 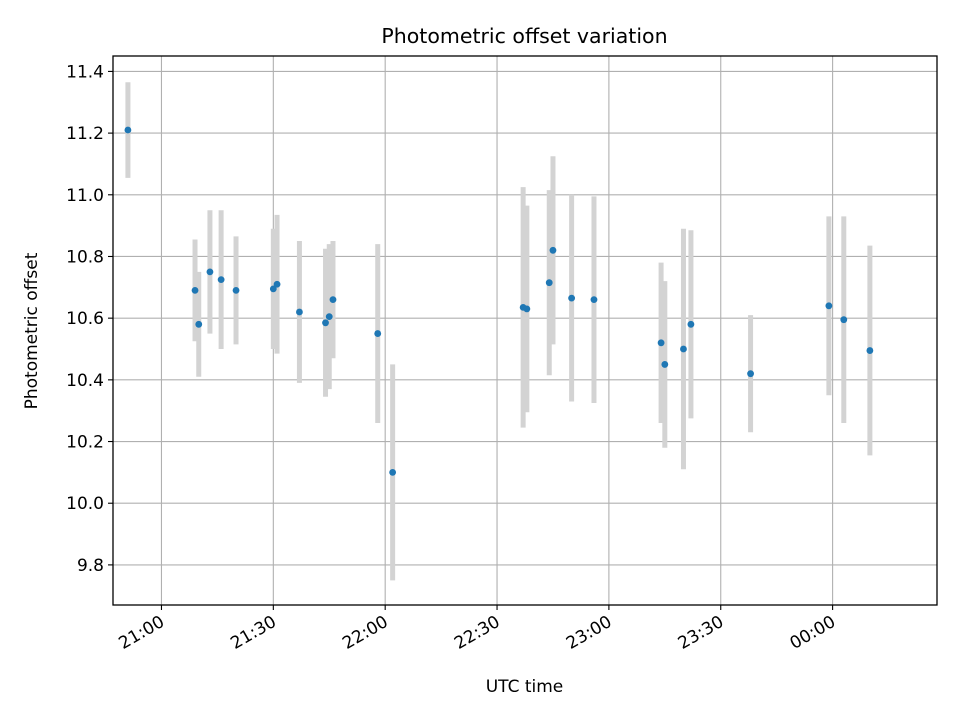 What do you see at coordinates (85, 72) in the screenshot?
I see `y-tick-label: 11.4` at bounding box center [85, 72].